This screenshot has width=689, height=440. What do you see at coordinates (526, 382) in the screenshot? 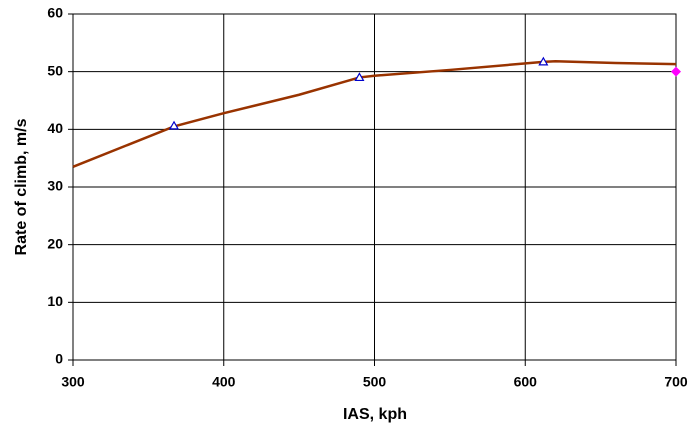
I see `x-tick-label: 600` at bounding box center [526, 382].